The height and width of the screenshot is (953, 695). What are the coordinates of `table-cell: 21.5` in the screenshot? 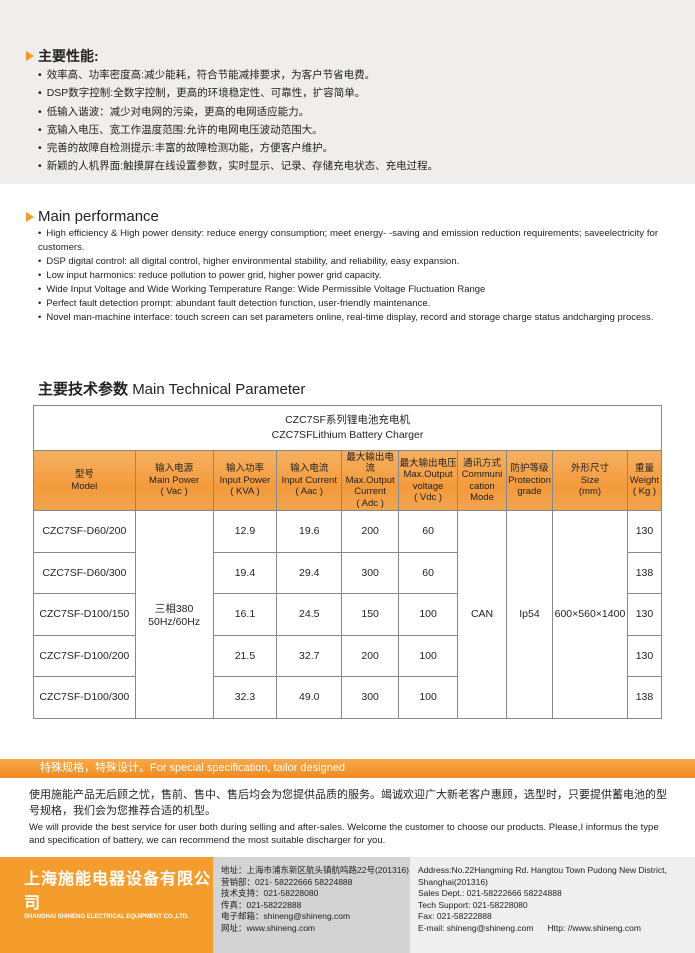 It's located at (245, 655).